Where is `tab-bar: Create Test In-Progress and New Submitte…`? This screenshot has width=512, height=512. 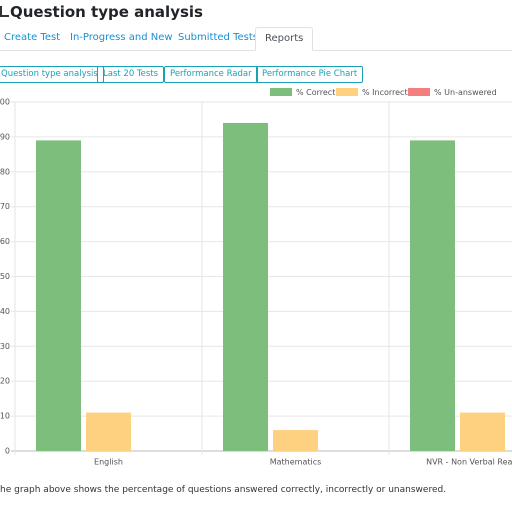 tab-bar: Create Test In-Progress and New Submitte… is located at coordinates (256, 39).